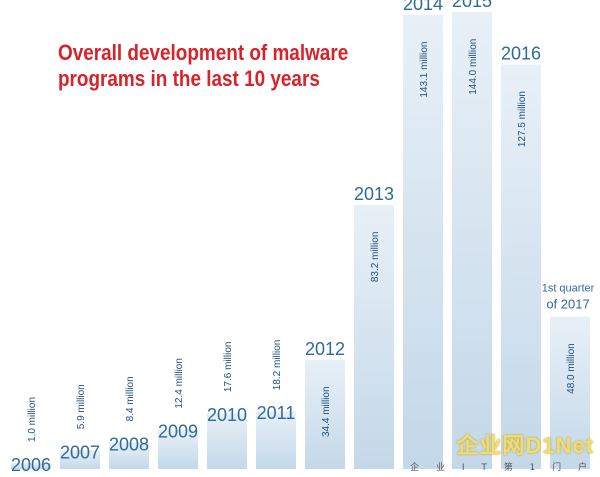 The width and height of the screenshot is (600, 477). Describe the element at coordinates (473, 67) in the screenshot. I see `value-label-2015: 144.0 million` at that location.